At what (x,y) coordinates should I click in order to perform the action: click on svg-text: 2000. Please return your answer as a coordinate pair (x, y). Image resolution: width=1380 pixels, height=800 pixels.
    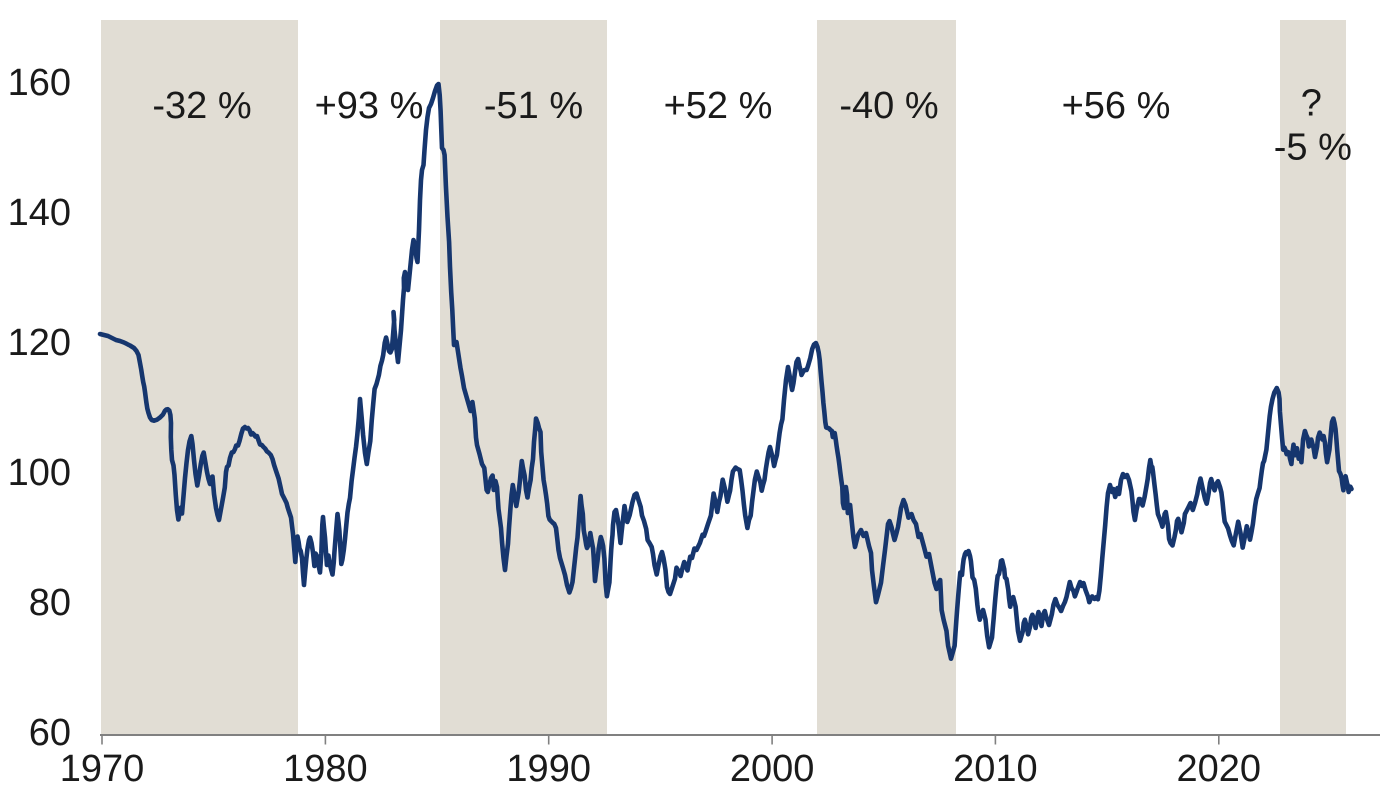
    Looking at the image, I should click on (772, 769).